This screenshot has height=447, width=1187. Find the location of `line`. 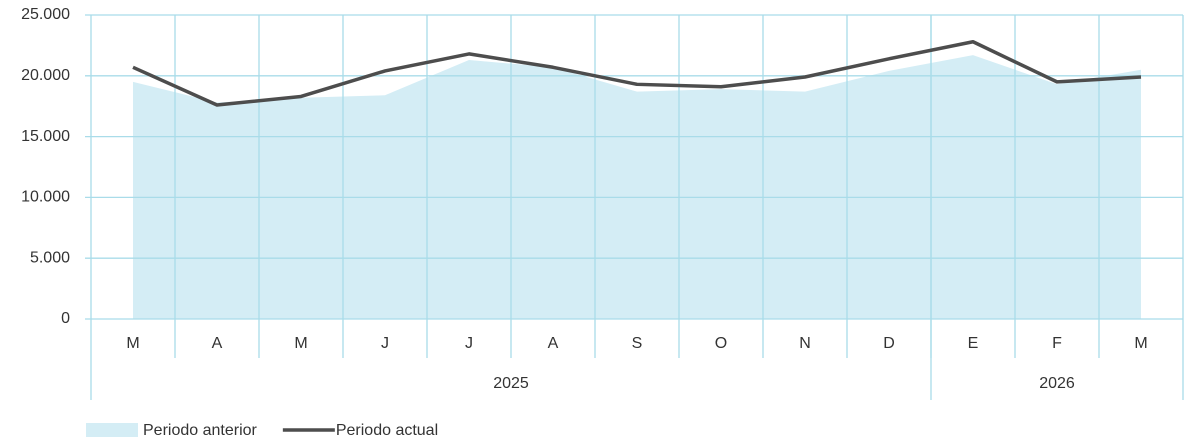

line is located at coordinates (637, 73).